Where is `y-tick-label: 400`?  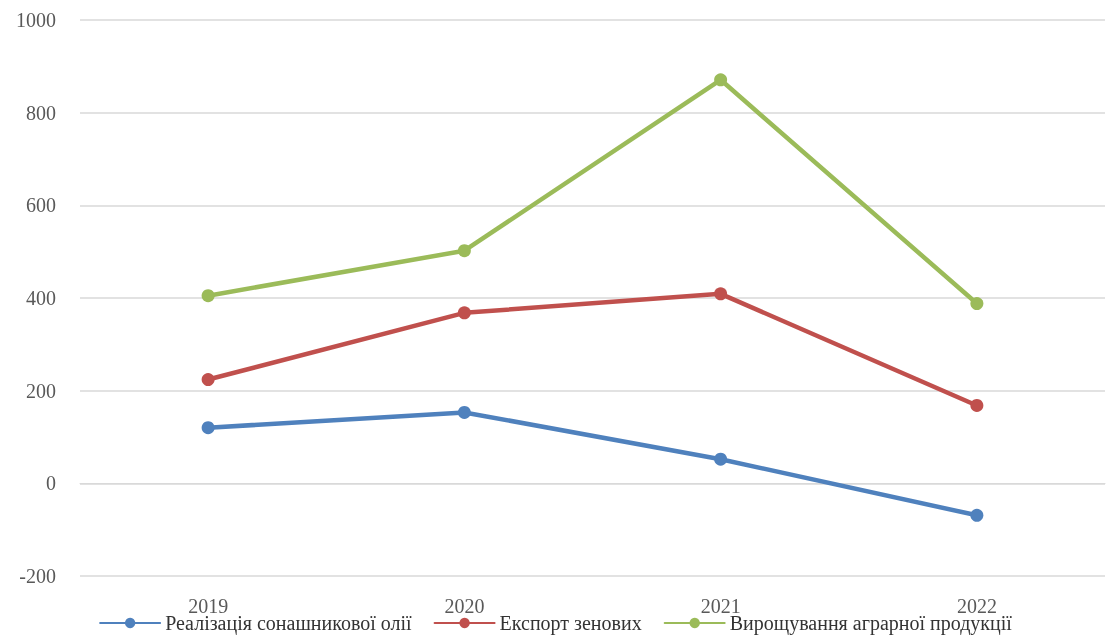
y-tick-label: 400 is located at coordinates (41, 298).